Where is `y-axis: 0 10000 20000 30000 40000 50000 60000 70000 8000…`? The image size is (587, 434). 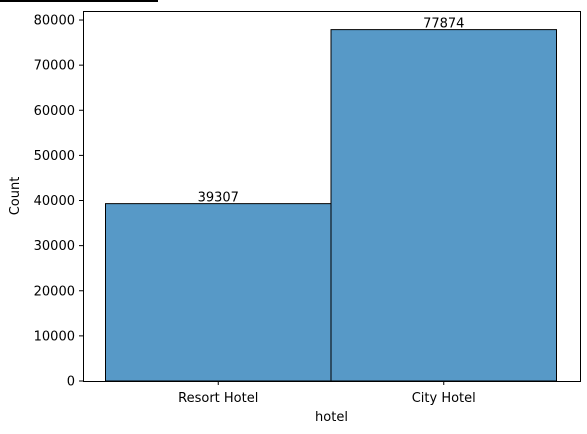 y-axis: 0 10000 20000 30000 40000 50000 60000 70000 8000… is located at coordinates (58, 202).